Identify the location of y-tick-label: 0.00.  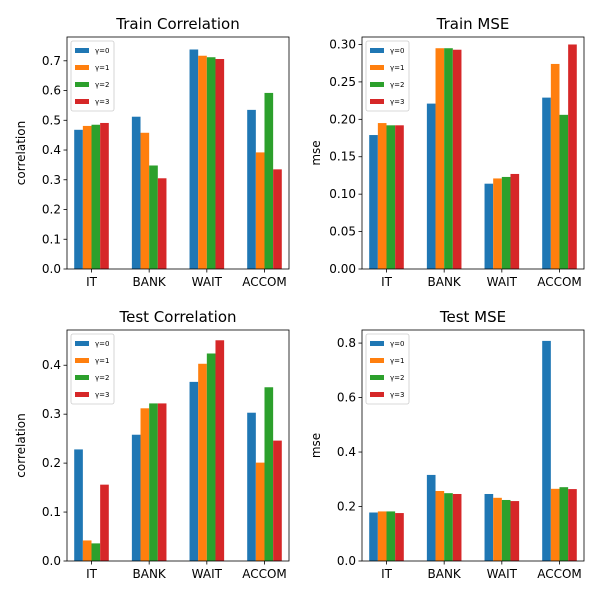
(342, 269).